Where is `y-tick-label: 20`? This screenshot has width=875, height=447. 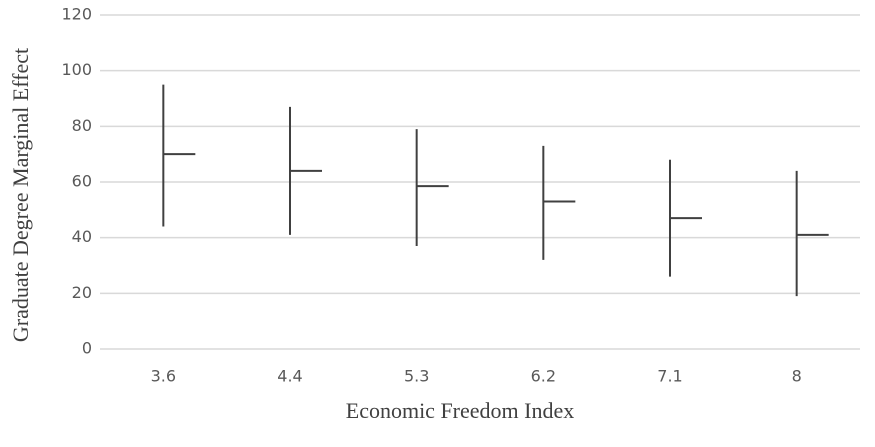
y-tick-label: 20 is located at coordinates (82, 292).